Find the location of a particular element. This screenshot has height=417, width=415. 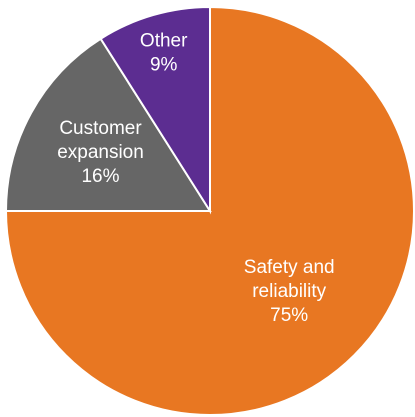

slice-category-label: expansion is located at coordinates (100, 152).